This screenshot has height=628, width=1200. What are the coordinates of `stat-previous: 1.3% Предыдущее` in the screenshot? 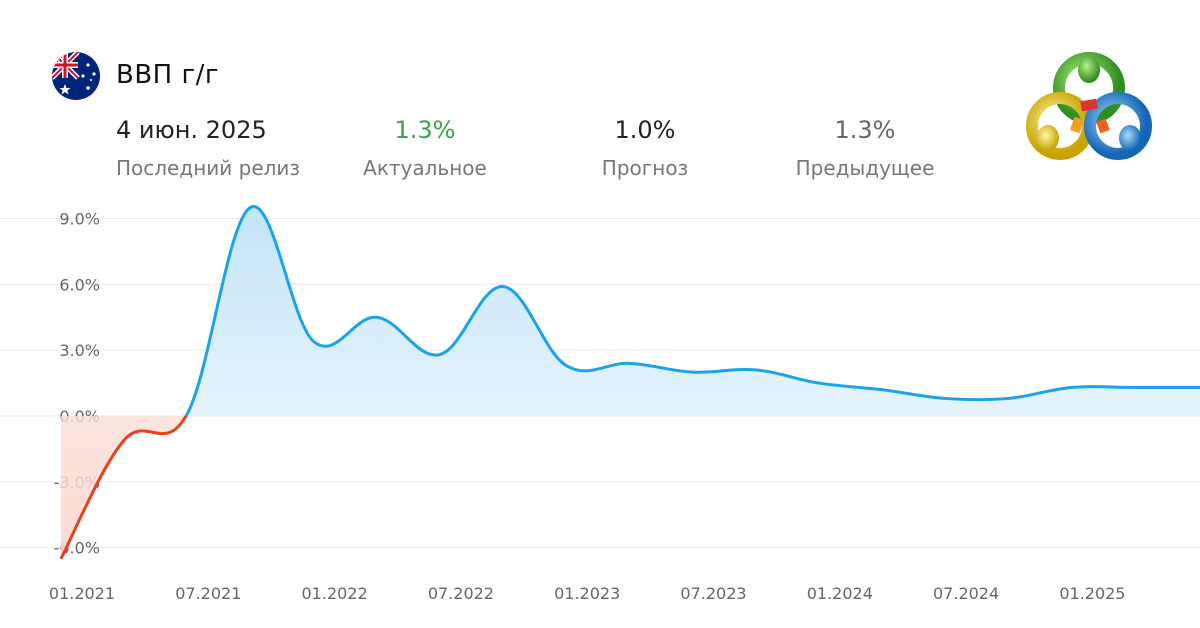 It's located at (865, 147).